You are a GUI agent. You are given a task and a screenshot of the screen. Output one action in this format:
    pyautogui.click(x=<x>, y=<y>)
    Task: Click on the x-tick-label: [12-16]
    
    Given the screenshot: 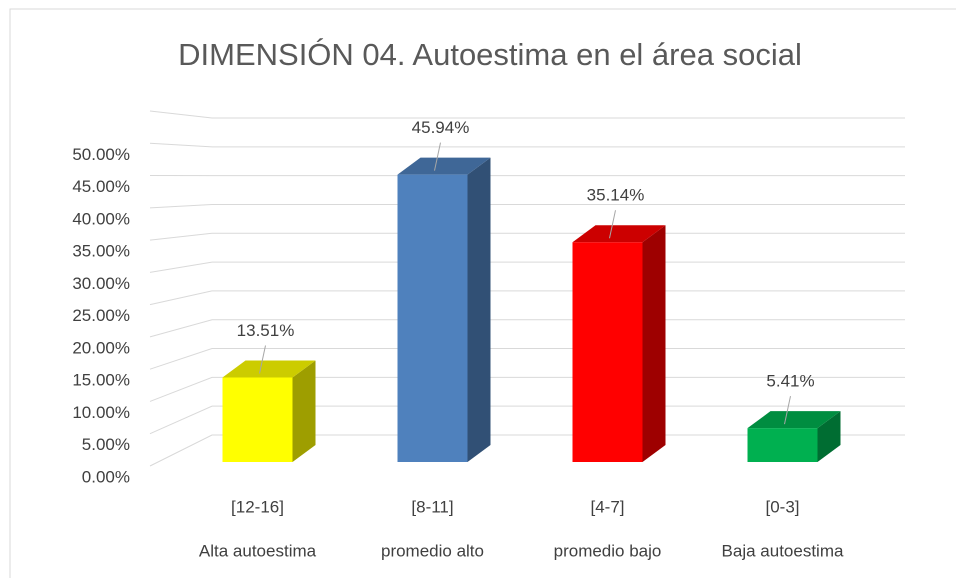 What is the action you would take?
    pyautogui.click(x=257, y=506)
    